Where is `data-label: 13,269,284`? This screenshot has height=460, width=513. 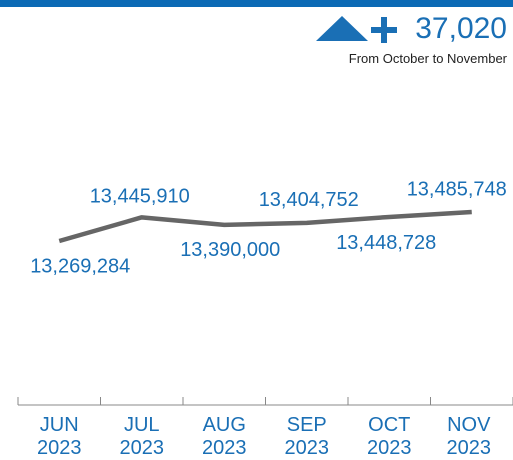
data-label: 13,269,284 is located at coordinates (80, 266).